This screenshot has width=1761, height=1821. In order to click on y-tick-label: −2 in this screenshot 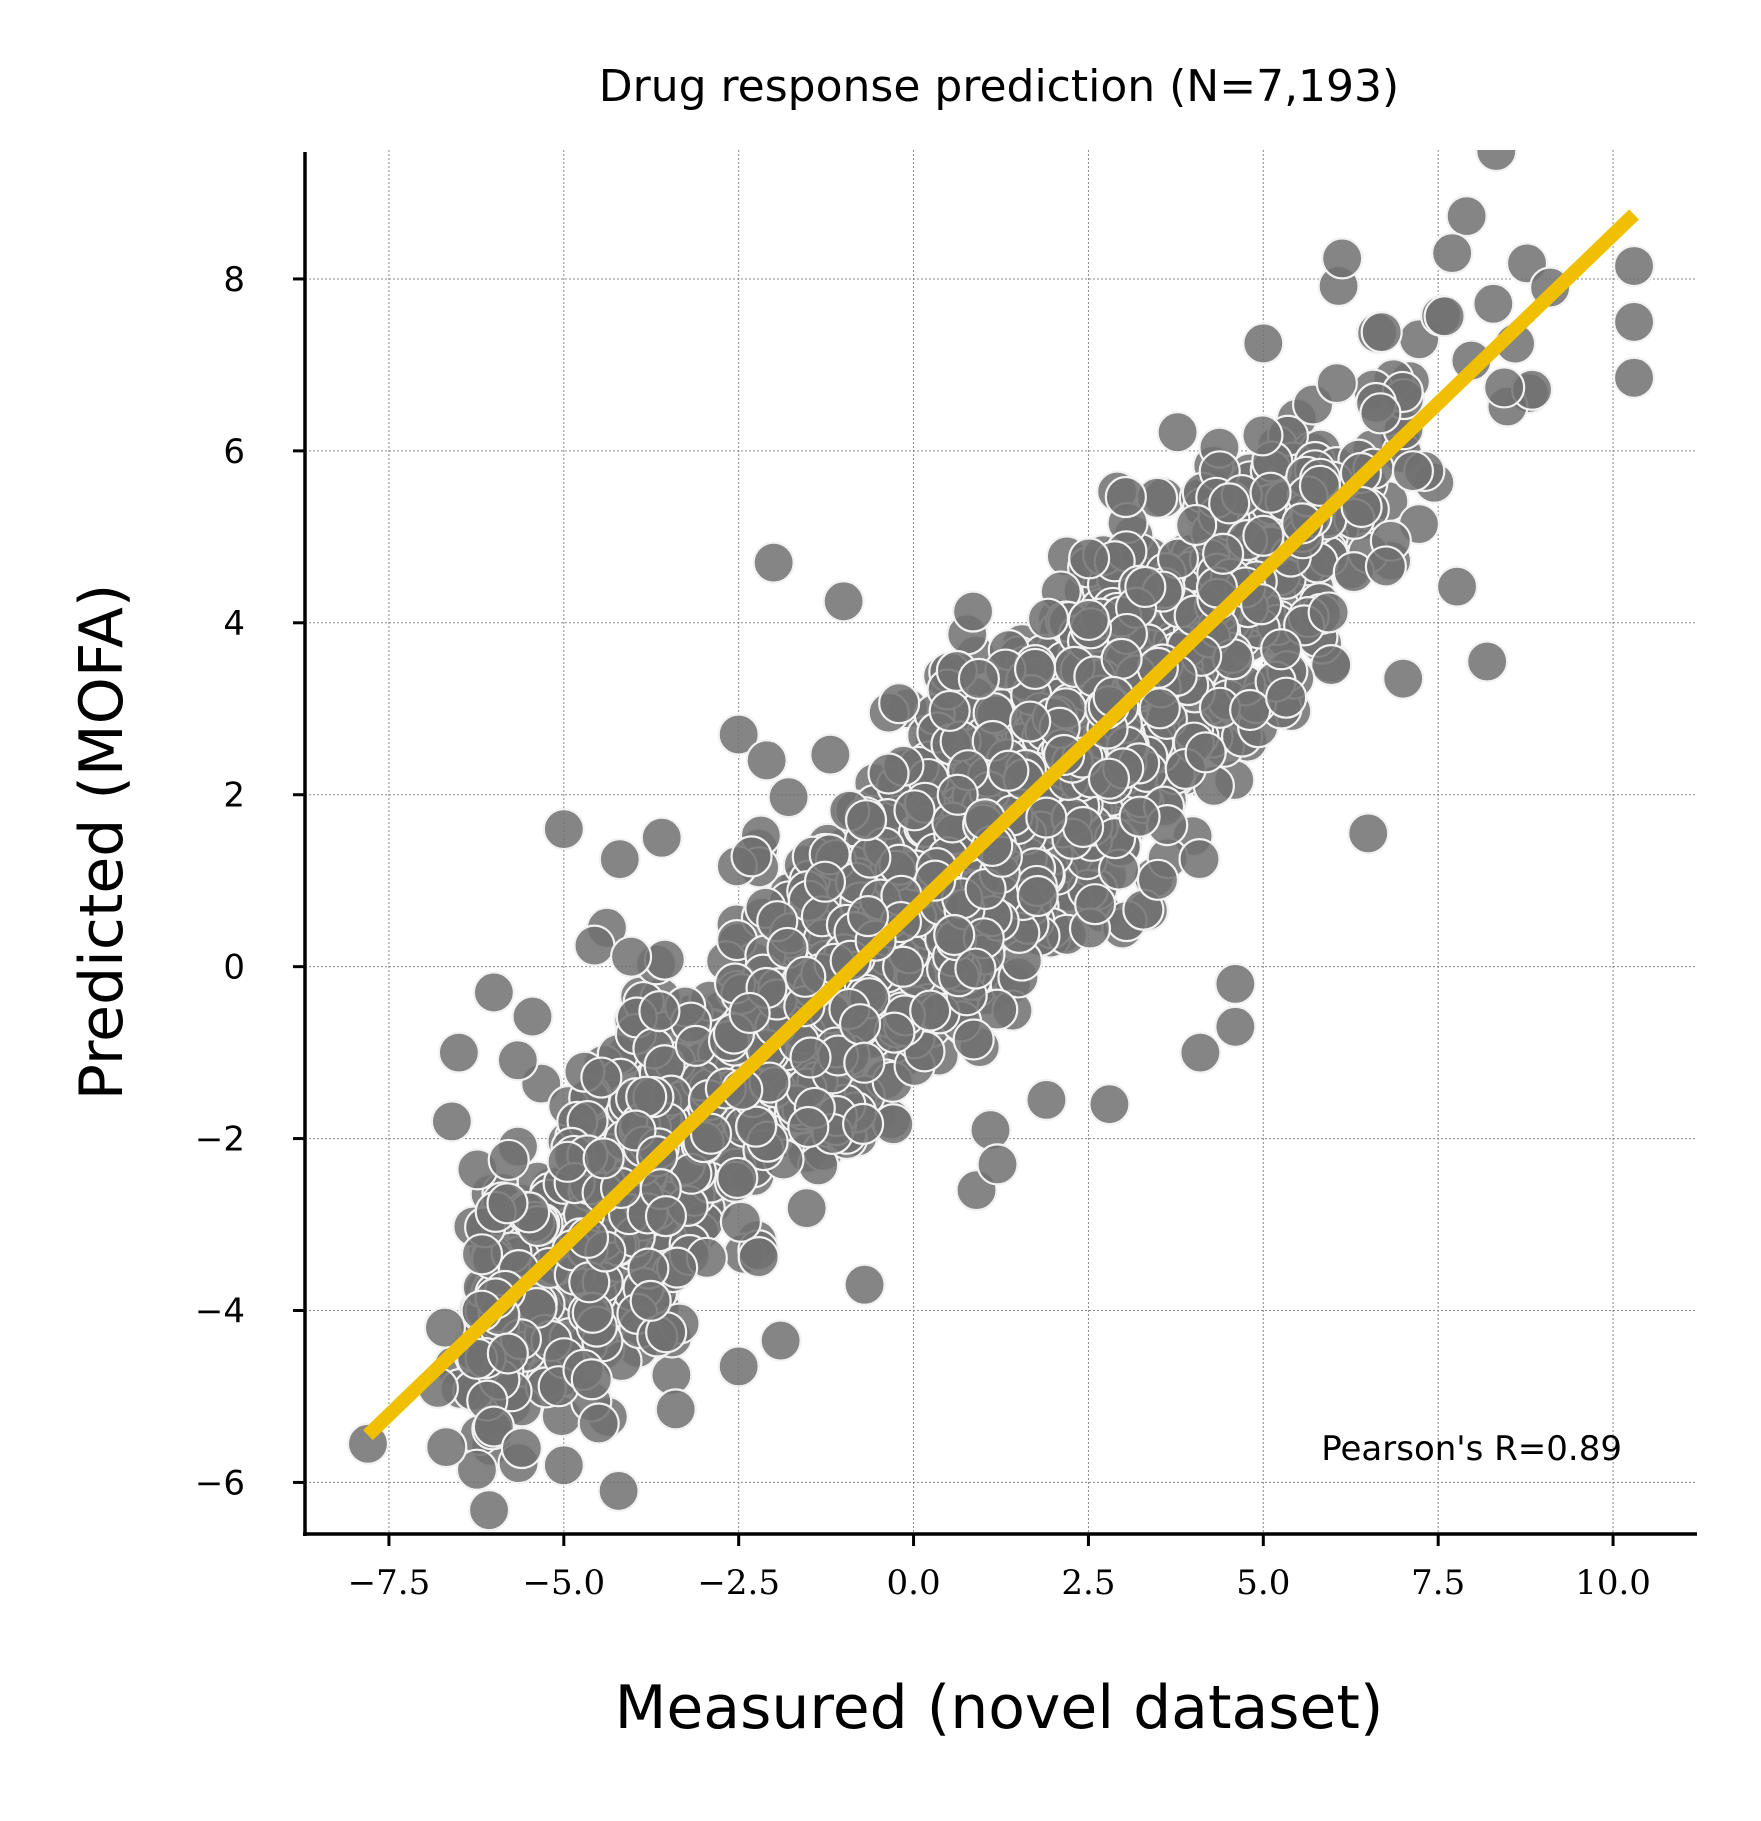, I will do `click(220, 1140)`.